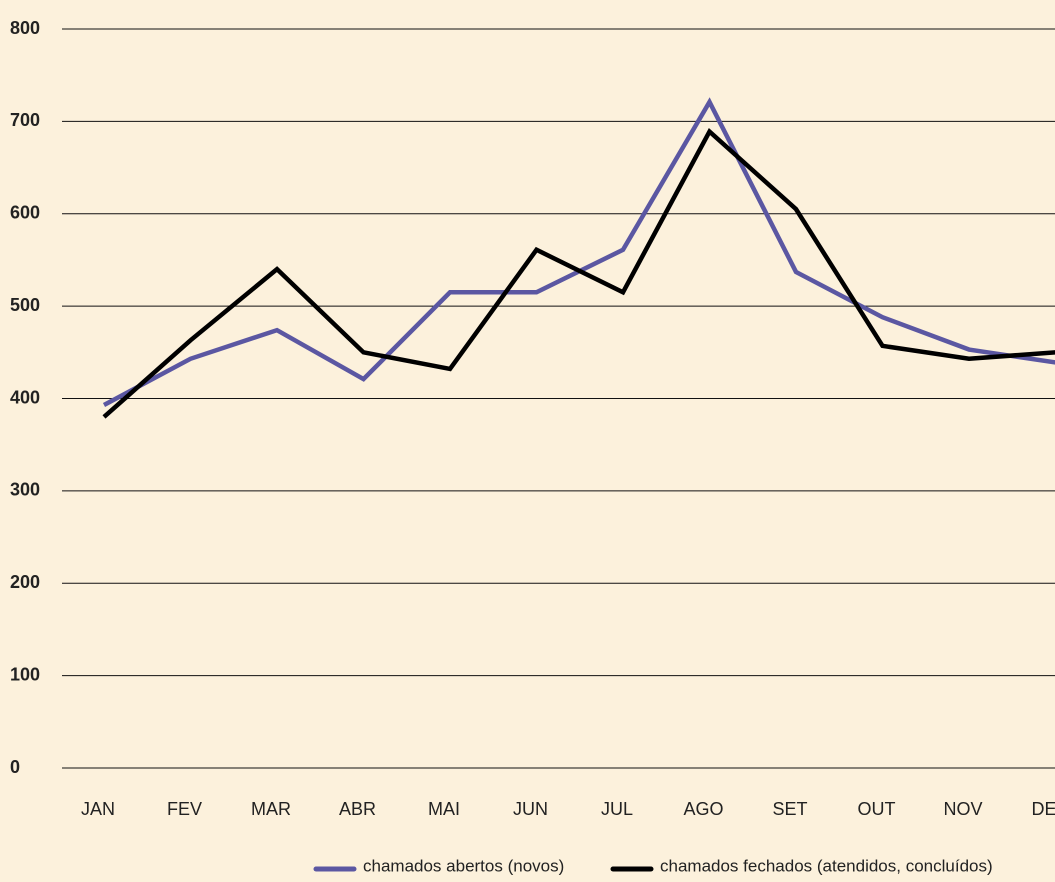 This screenshot has height=882, width=1055. What do you see at coordinates (463, 865) in the screenshot?
I see `legend-label: chamados abertos (novos)` at bounding box center [463, 865].